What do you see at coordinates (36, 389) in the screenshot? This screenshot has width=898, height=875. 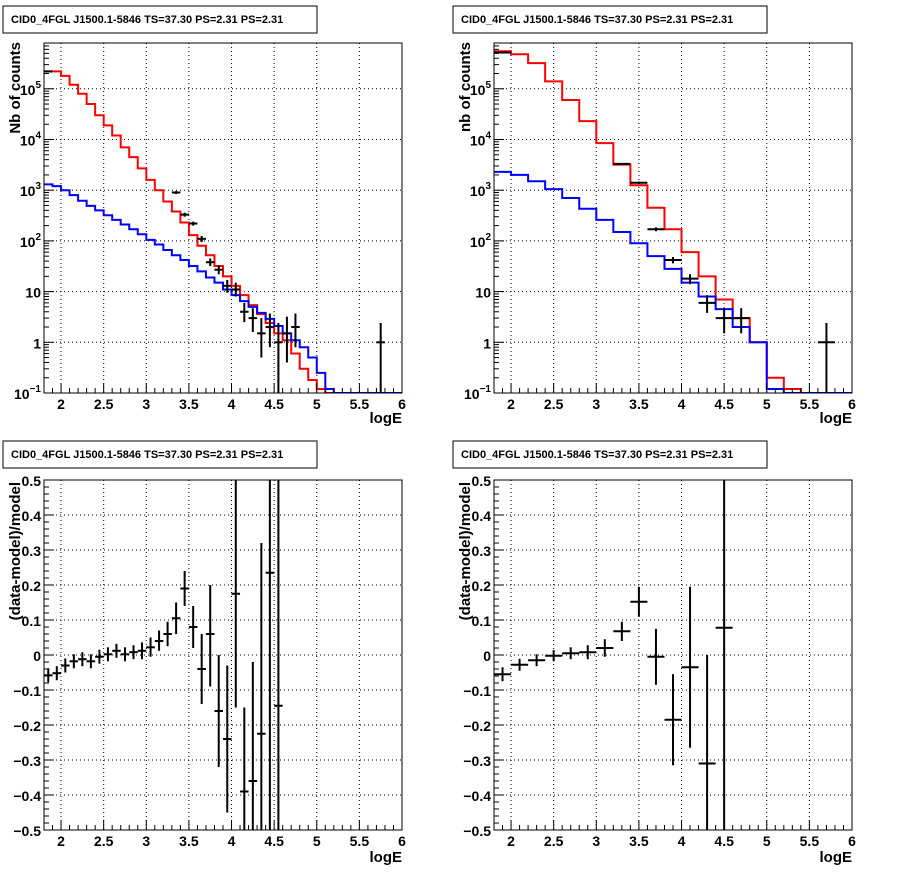 I see `y-tick-exponent: −1` at bounding box center [36, 389].